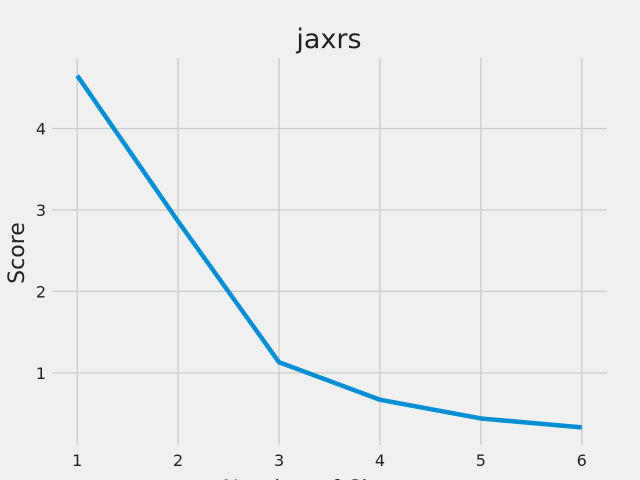 Image resolution: width=640 pixels, height=480 pixels. I want to click on chart-title: jaxrs, so click(328, 39).